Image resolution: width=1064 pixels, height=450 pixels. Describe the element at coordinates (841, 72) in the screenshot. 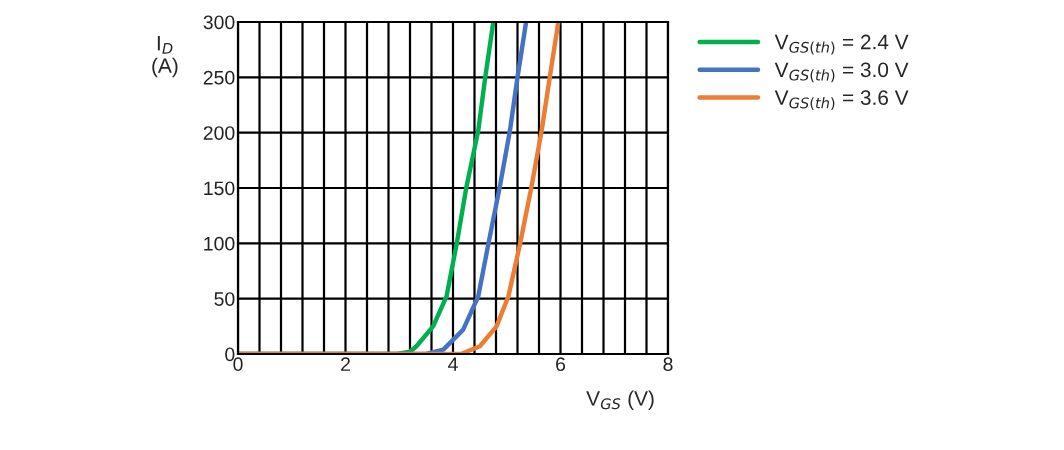

I see `legend-label: V$_{GS(th)}$ = 3.0 V` at that location.